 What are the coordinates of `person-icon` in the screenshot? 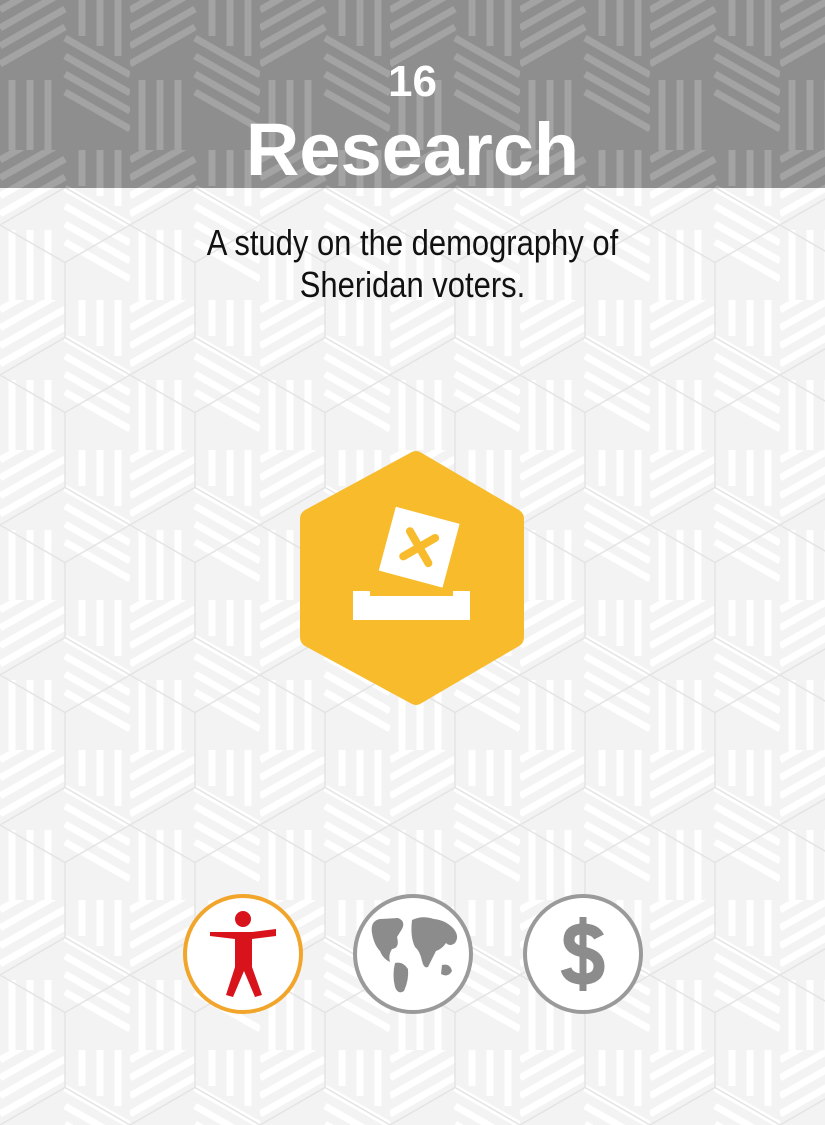 It's located at (243, 954).